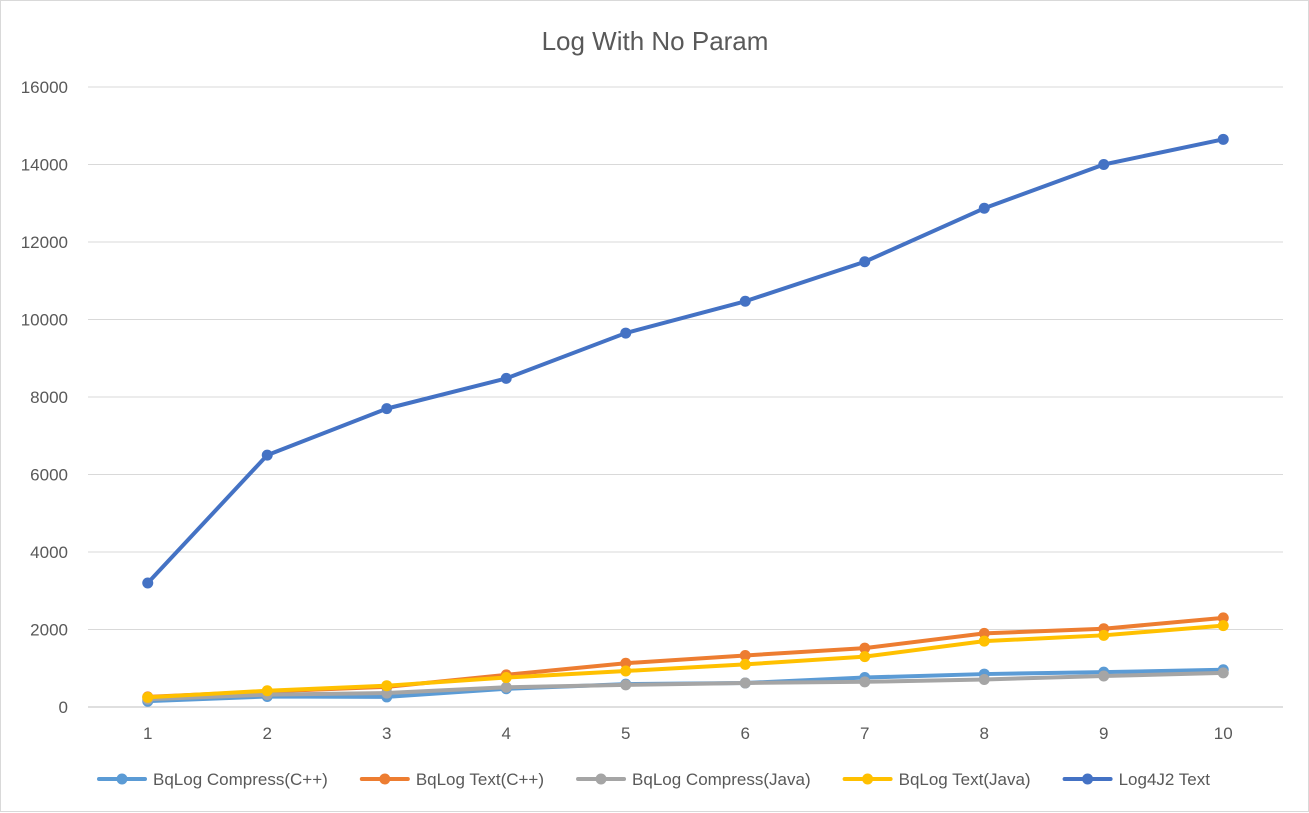 This screenshot has height=813, width=1309. Describe the element at coordinates (1223, 733) in the screenshot. I see `x-tick-label: 10` at that location.